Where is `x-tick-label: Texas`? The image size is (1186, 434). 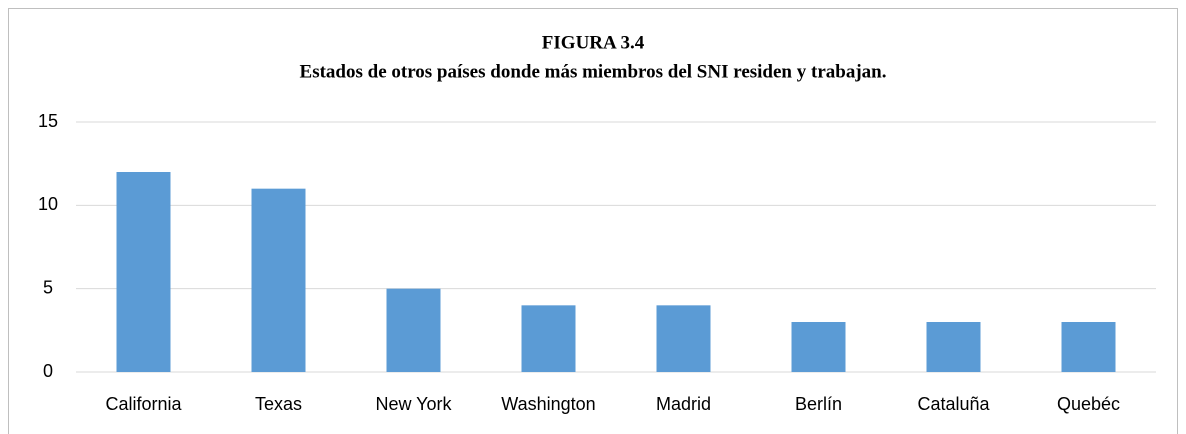 x-tick-label: Texas is located at coordinates (278, 404).